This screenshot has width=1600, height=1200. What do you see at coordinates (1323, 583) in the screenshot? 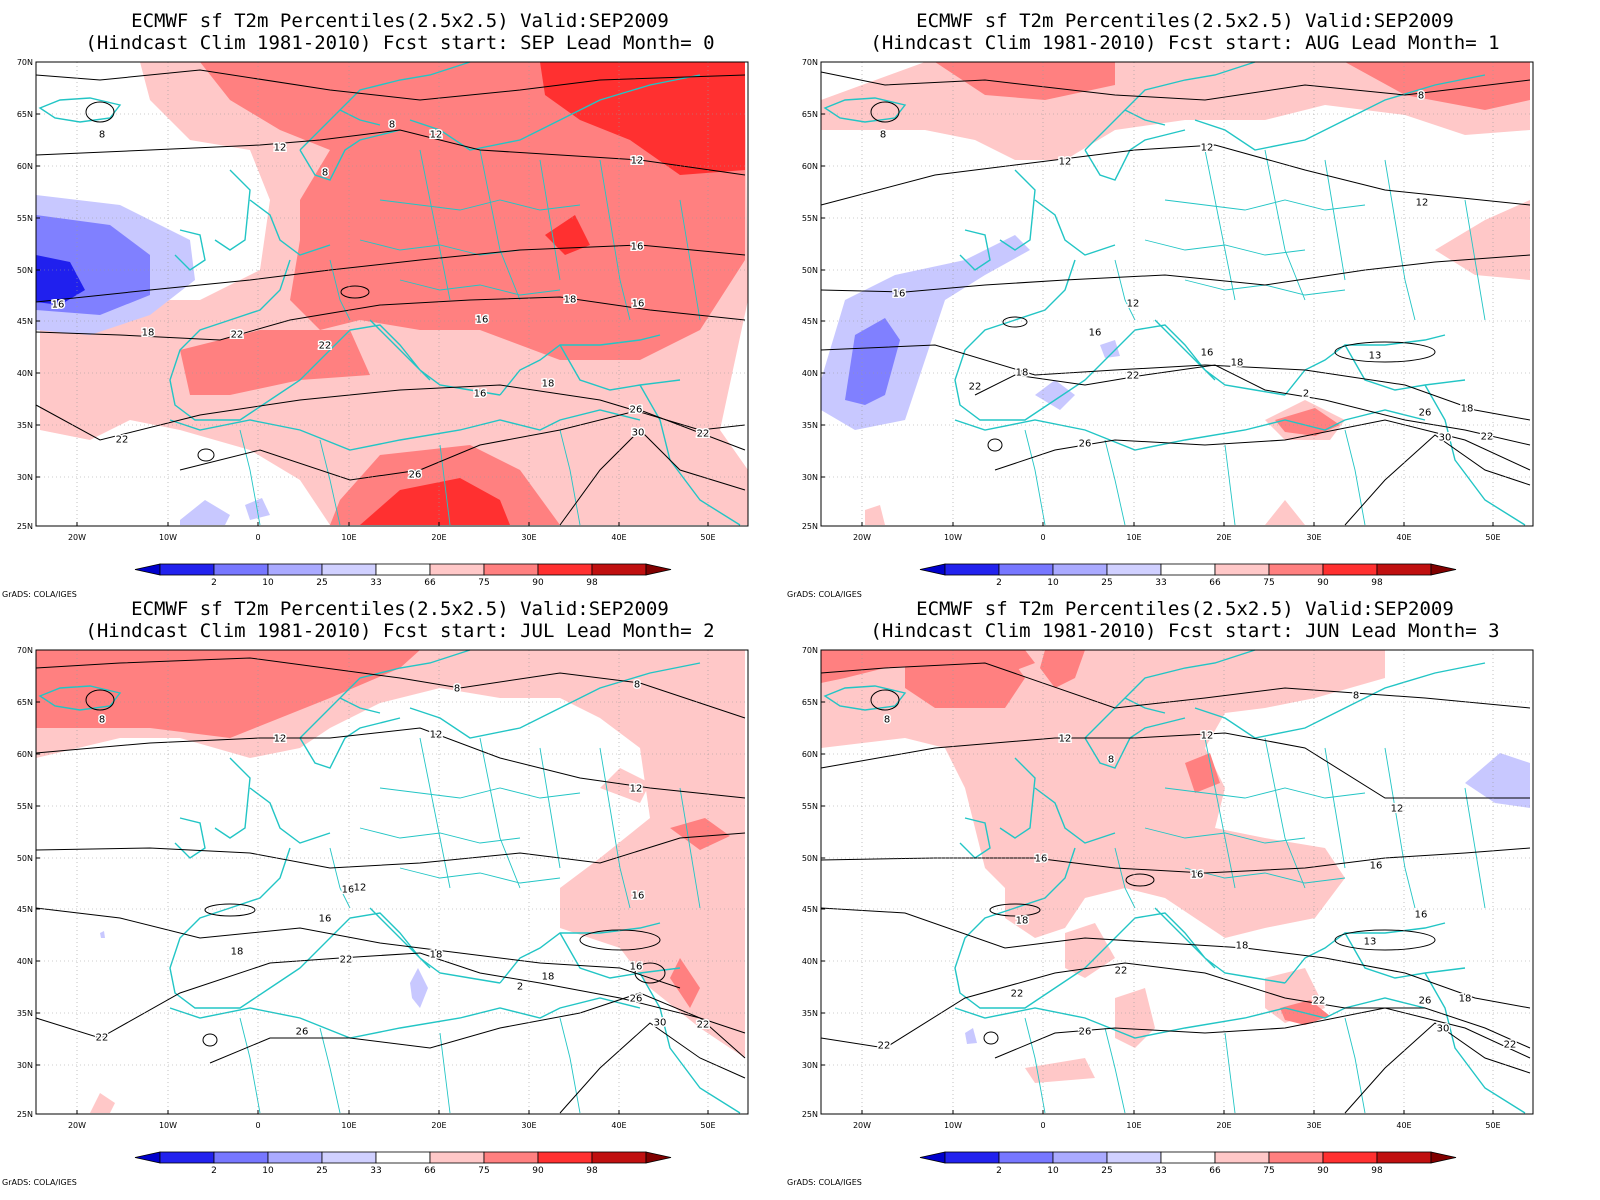
I see `colorbar-label: 90` at bounding box center [1323, 583].